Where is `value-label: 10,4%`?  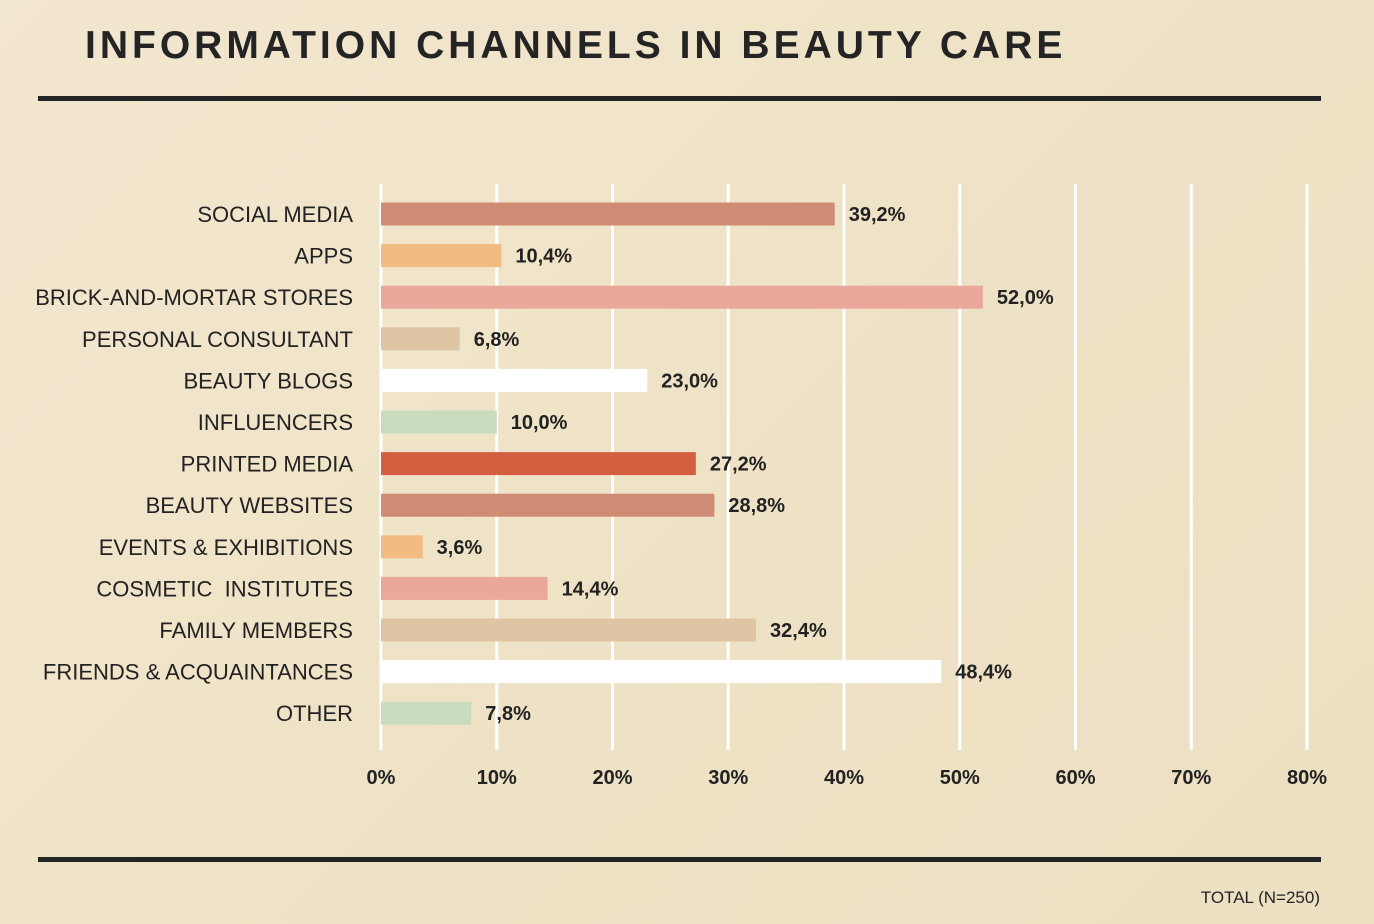
value-label: 10,4% is located at coordinates (543, 257).